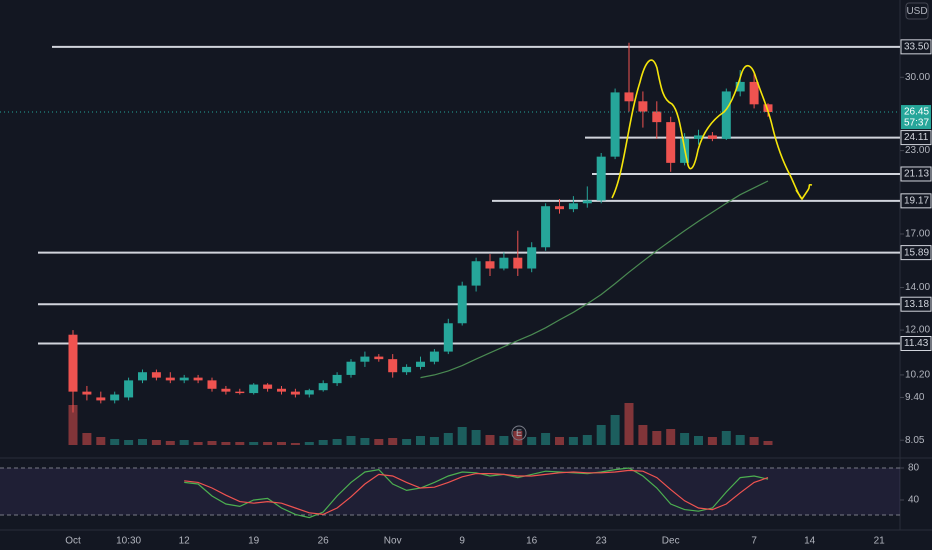 This screenshot has height=550, width=932. Describe the element at coordinates (915, 397) in the screenshot. I see `y-tick-label: 9.40` at that location.